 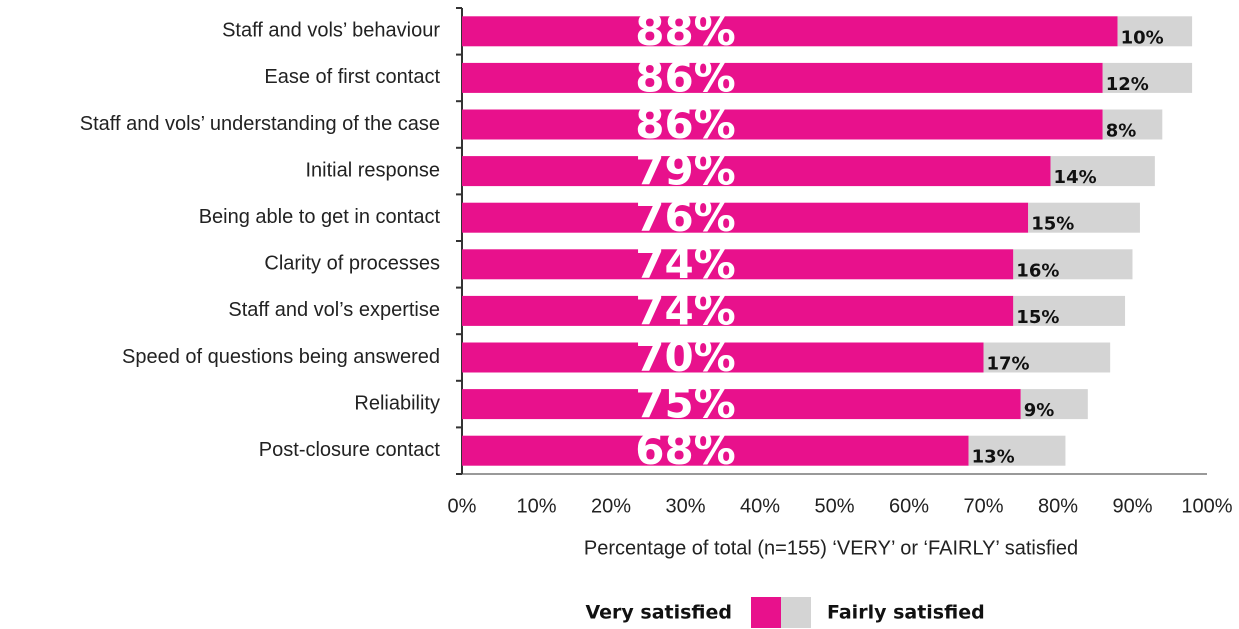 I want to click on category-label: Speed of questions being answered, so click(x=281, y=357).